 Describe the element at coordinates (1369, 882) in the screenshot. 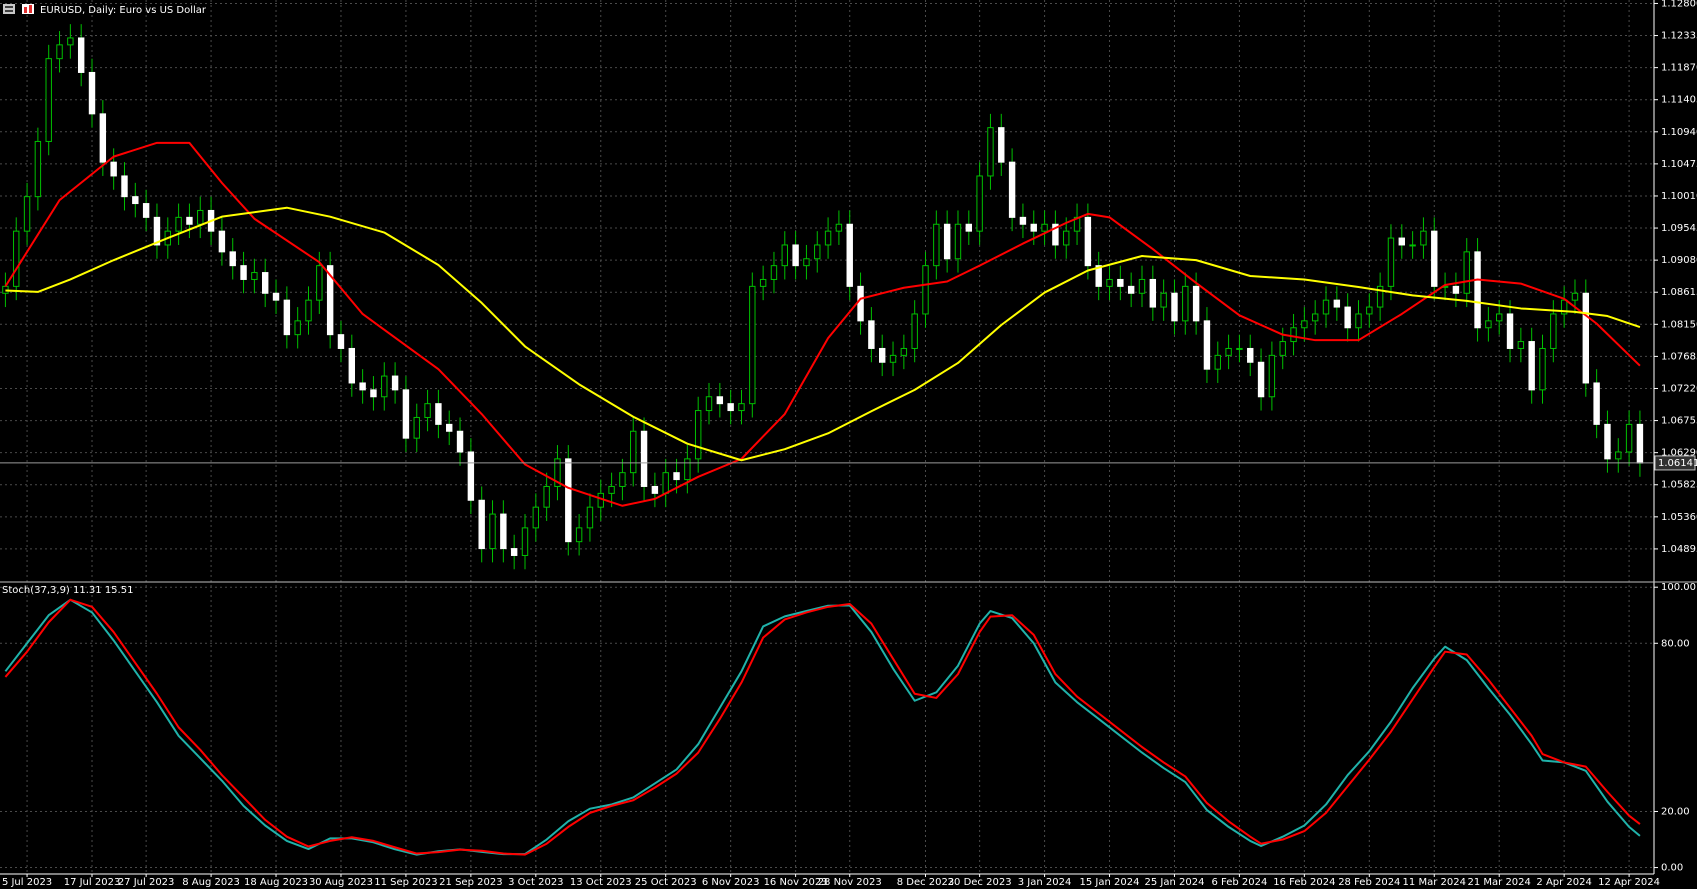

I see `x-tick-label: 28 Feb 2024` at that location.